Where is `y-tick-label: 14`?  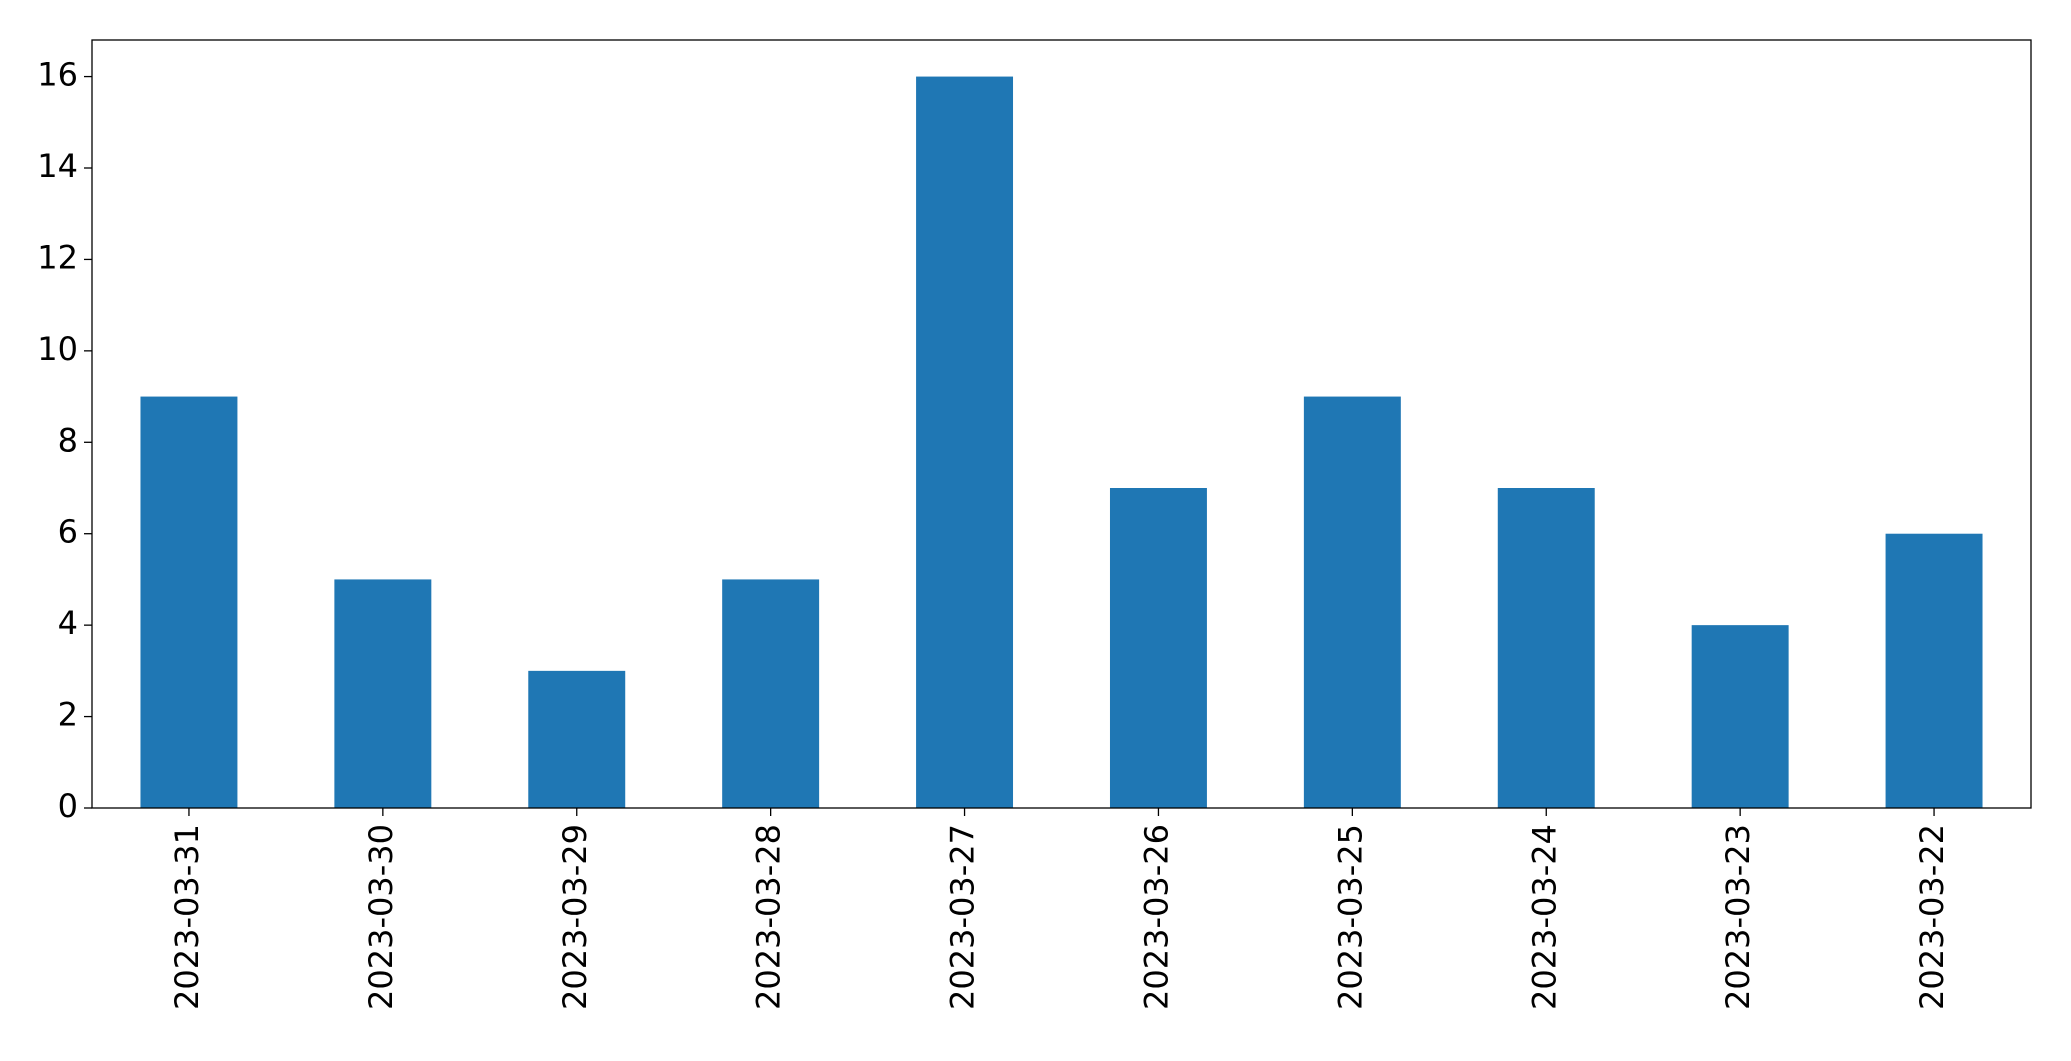 y-tick-label: 14 is located at coordinates (57, 166).